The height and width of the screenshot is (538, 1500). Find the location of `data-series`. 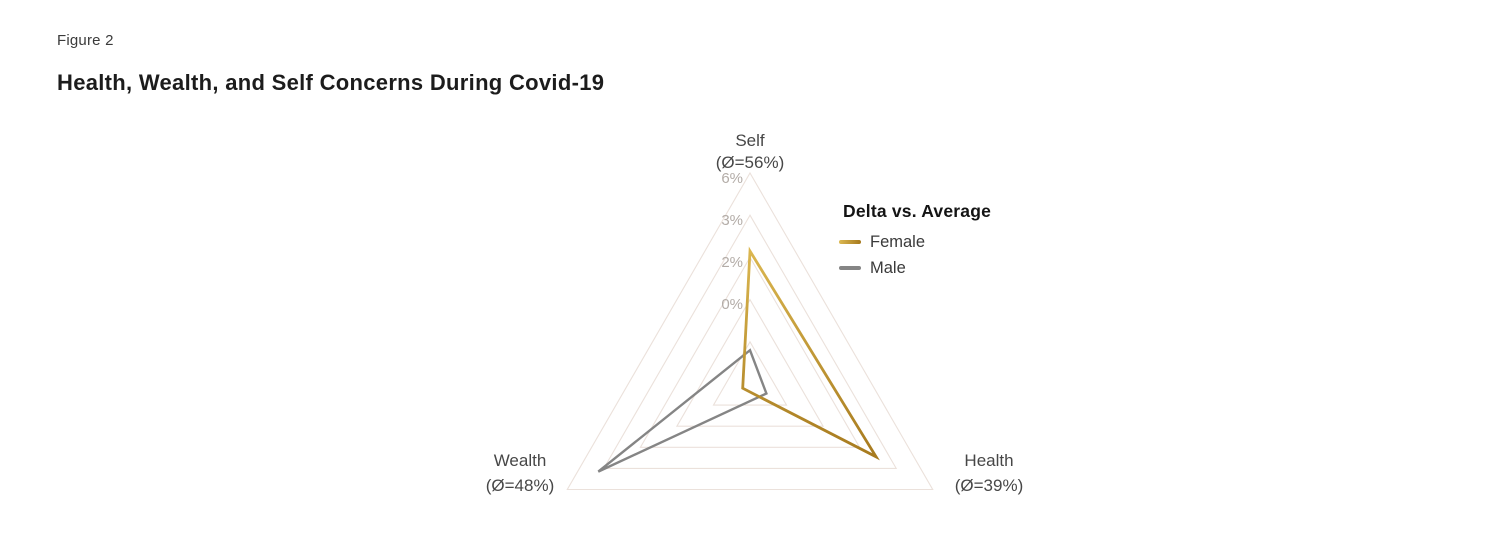

data-series is located at coordinates (738, 359).